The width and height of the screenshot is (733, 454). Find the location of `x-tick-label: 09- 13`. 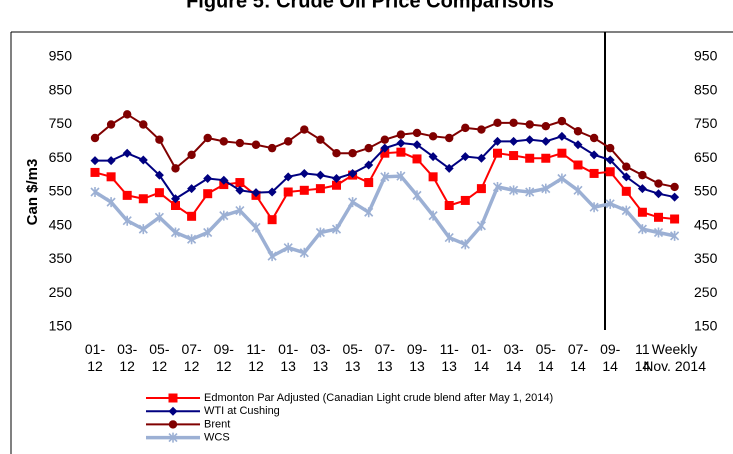

x-tick-label: 09- 13 is located at coordinates (417, 357).